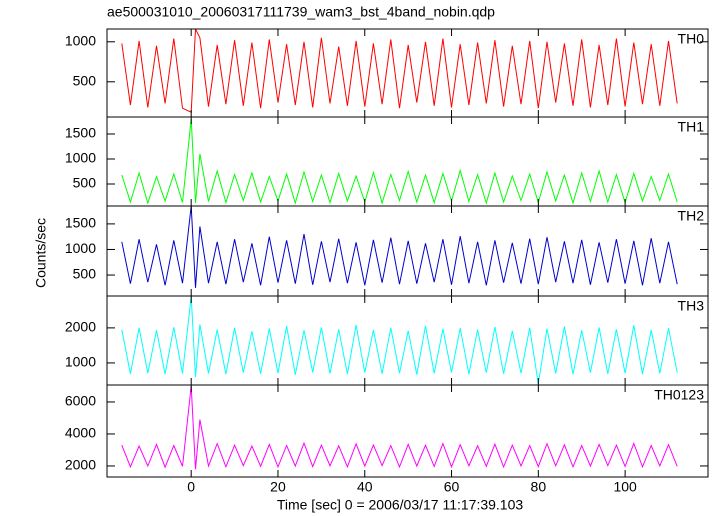  I want to click on x-tick-label: 20, so click(278, 487).